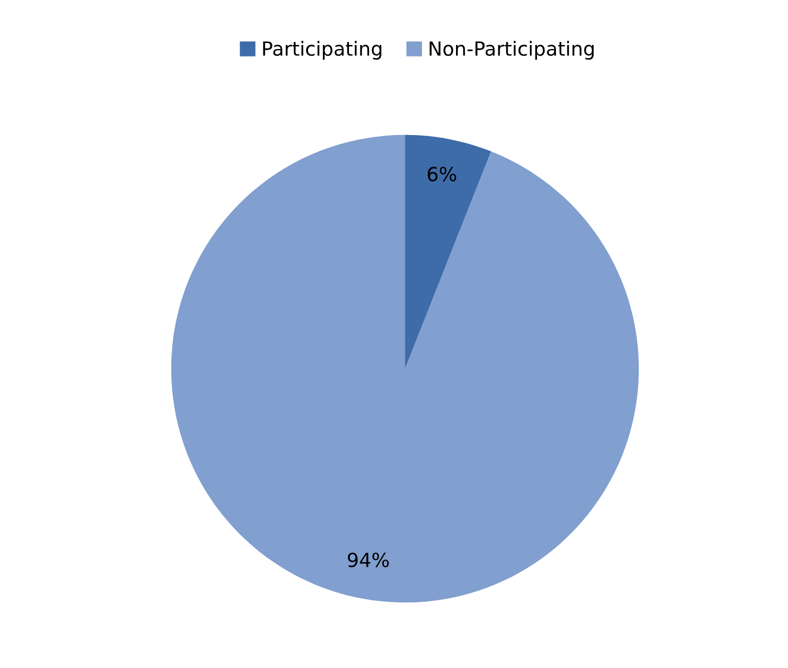 The height and width of the screenshot is (668, 788). I want to click on legend-label: Participating, so click(322, 50).